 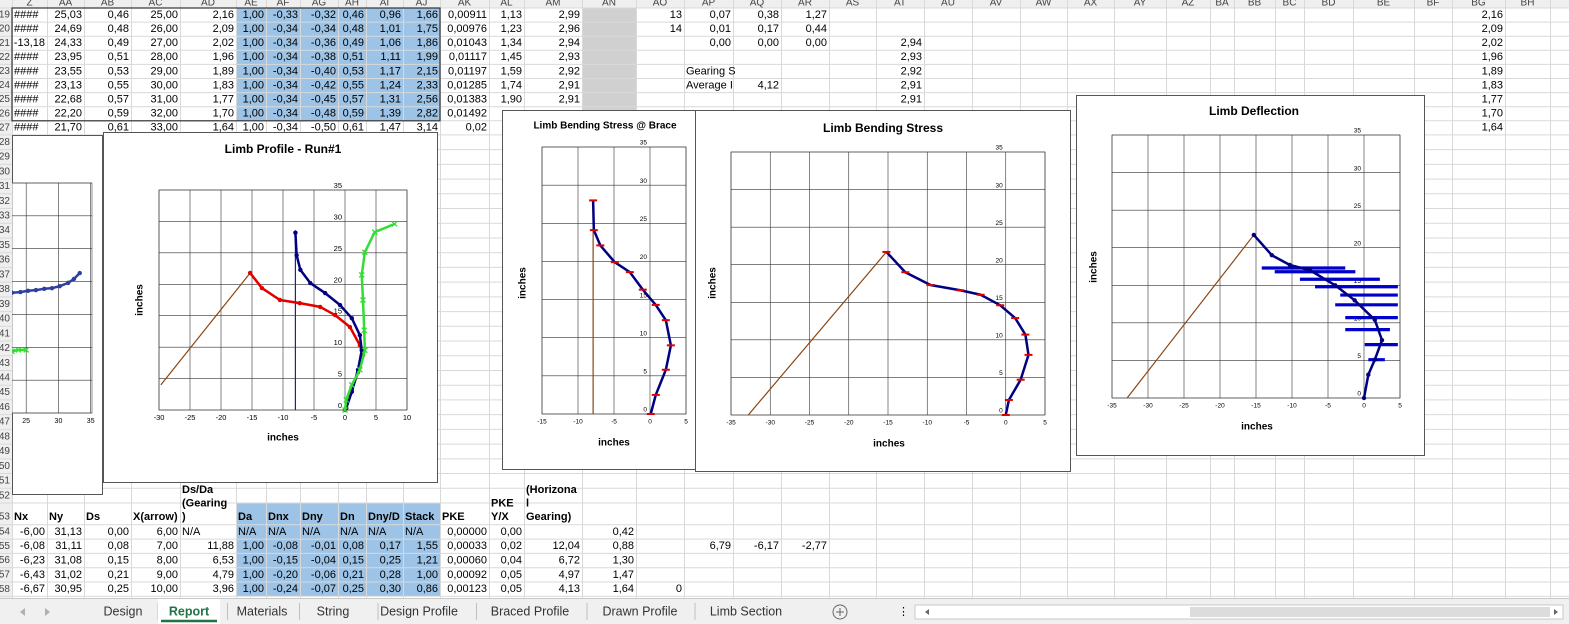 What do you see at coordinates (419, 611) in the screenshot?
I see `sheet-tab: Design Profile` at bounding box center [419, 611].